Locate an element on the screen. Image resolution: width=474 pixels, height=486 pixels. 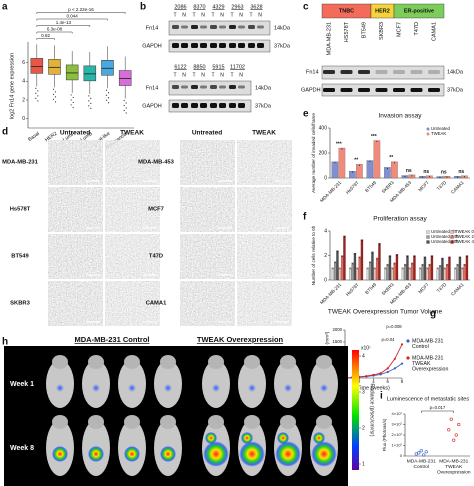
colorbar-tick: 2 is located at coordinates (363, 428).